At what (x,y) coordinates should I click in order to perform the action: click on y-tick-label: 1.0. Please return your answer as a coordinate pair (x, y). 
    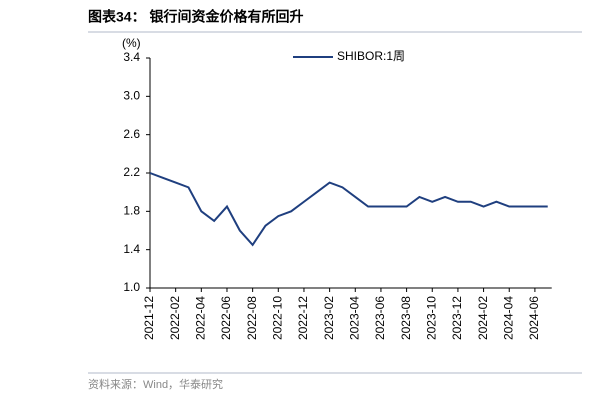
    Looking at the image, I should click on (131, 287).